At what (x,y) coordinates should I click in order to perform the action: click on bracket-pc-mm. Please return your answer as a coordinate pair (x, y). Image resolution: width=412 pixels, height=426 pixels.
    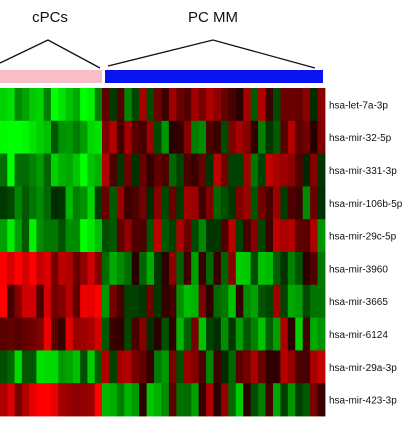
    Looking at the image, I should click on (211, 54).